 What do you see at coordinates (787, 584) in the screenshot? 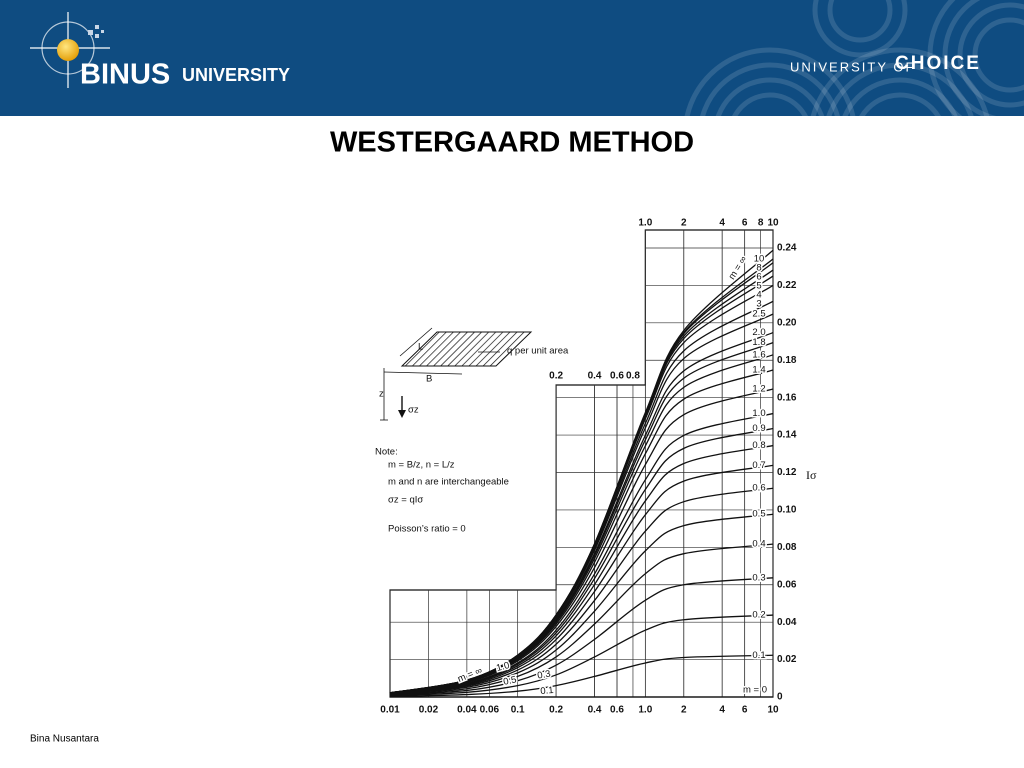
I see `y-tick-label: 0.06` at bounding box center [787, 584].